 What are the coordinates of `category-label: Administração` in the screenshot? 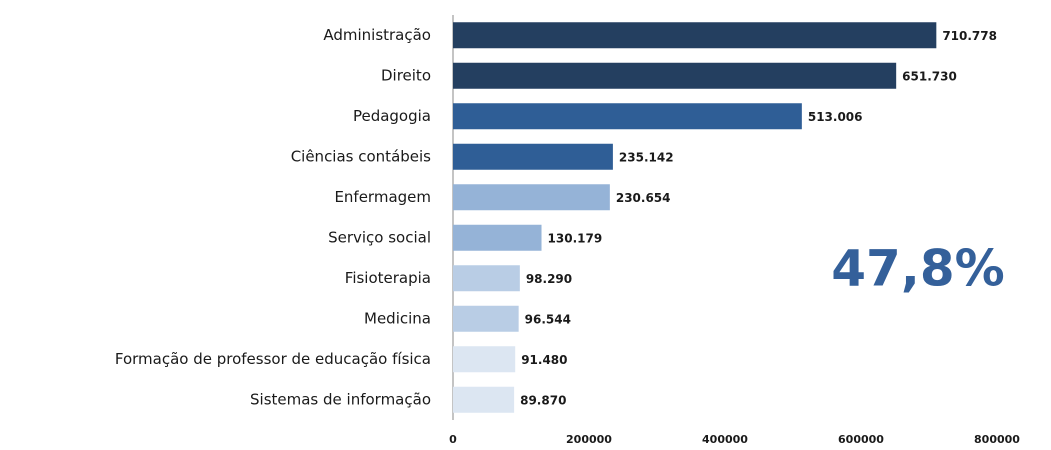 It's located at (377, 35).